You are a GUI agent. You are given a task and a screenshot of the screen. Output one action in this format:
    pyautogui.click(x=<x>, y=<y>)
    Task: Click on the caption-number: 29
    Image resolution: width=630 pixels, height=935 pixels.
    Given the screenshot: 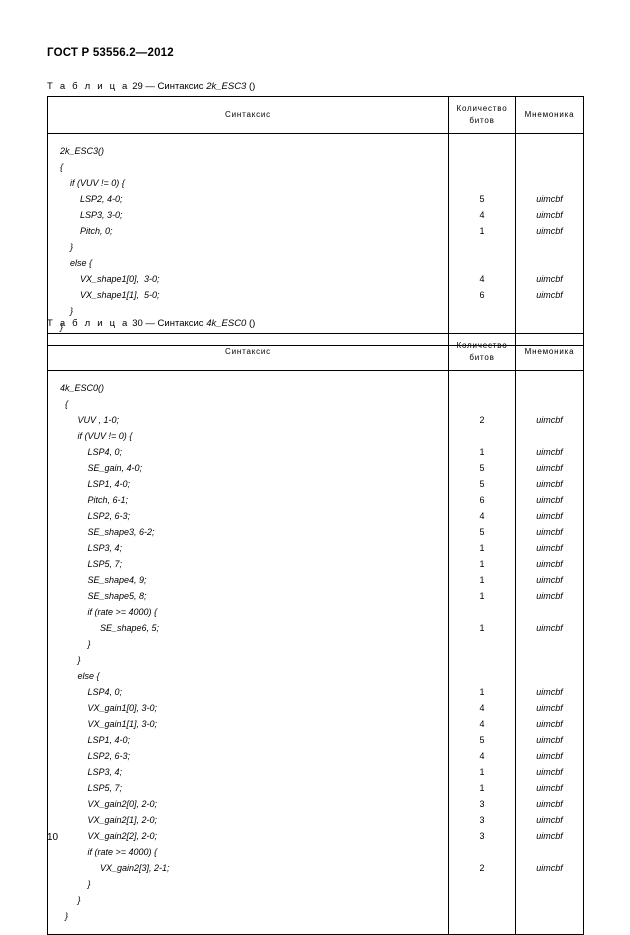 What is the action you would take?
    pyautogui.click(x=137, y=86)
    